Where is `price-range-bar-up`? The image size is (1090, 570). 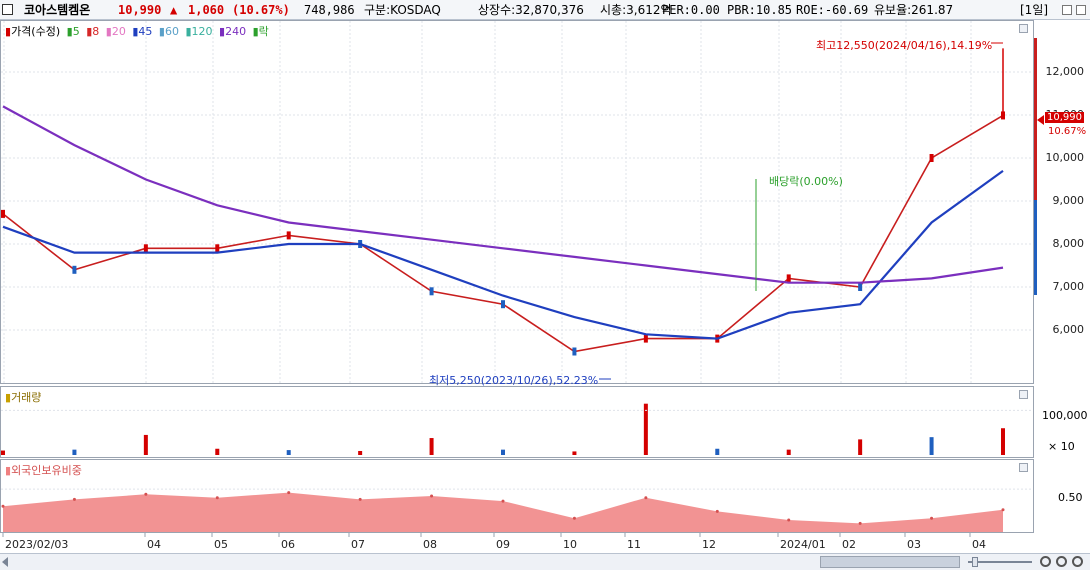 price-range-bar-up is located at coordinates (1035, 165).